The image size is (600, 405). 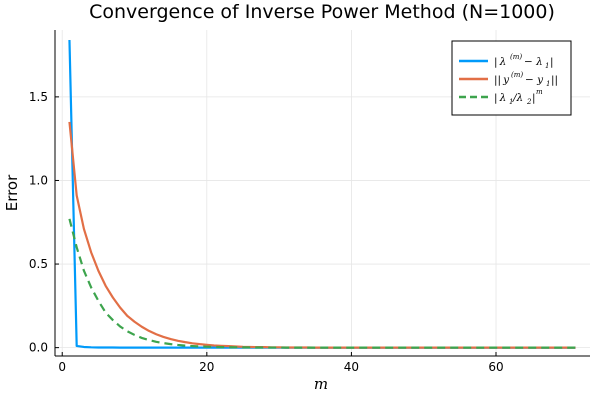 What do you see at coordinates (533, 62) in the screenshot?
I see `svg-text: − λ` at bounding box center [533, 62].